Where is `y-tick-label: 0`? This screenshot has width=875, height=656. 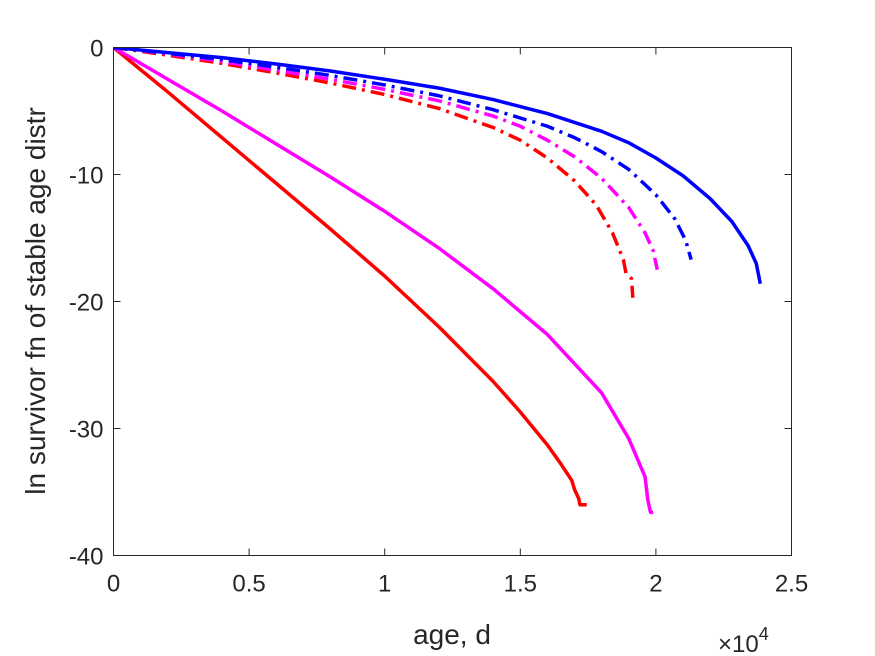 y-tick-label: 0 is located at coordinates (96, 49).